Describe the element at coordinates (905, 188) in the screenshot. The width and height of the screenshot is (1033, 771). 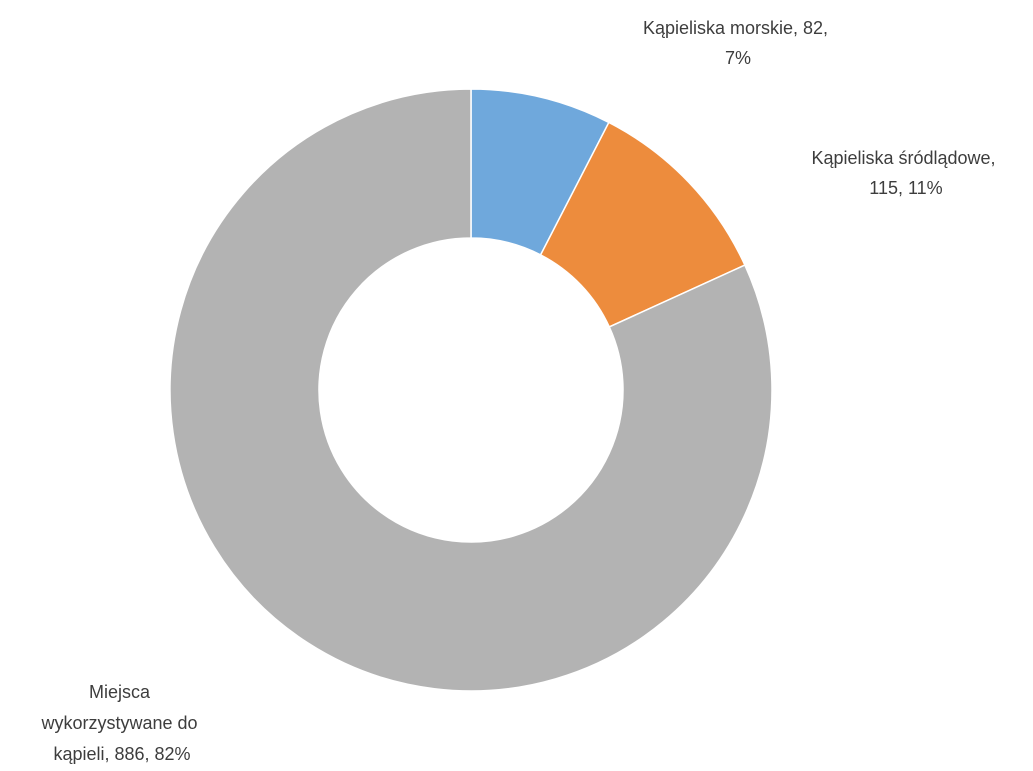
I see `slice-label-kapieliska-srodladowe-line-2: 115, 11%` at that location.